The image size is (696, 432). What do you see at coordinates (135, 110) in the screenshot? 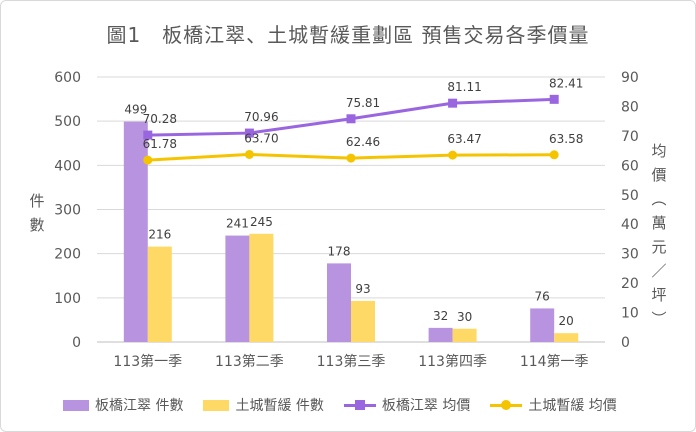
I see `bar-data-label: 499` at bounding box center [135, 110].